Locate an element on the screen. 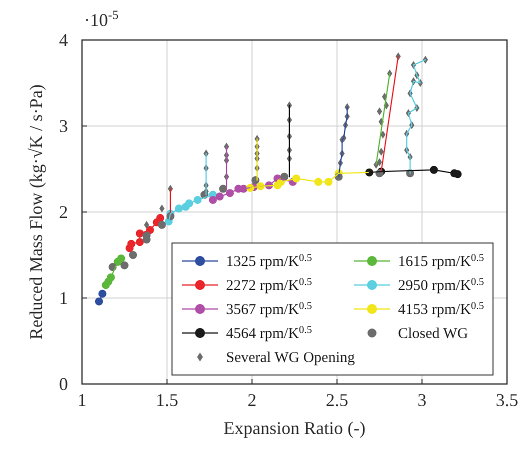  legend-label: Closed WG is located at coordinates (433, 334).